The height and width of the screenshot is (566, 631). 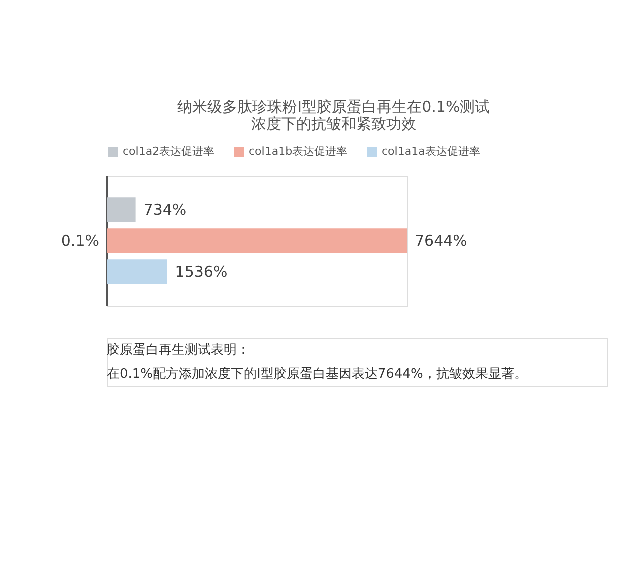 I want to click on text: 胶原蛋白再生测试表明：, so click(x=178, y=350).